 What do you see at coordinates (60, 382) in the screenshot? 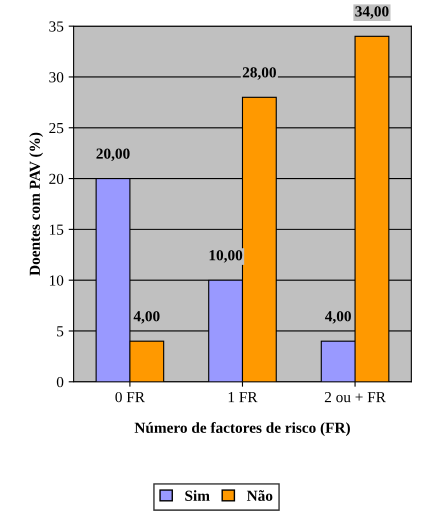
I see `y-tick-label: 0` at bounding box center [60, 382].